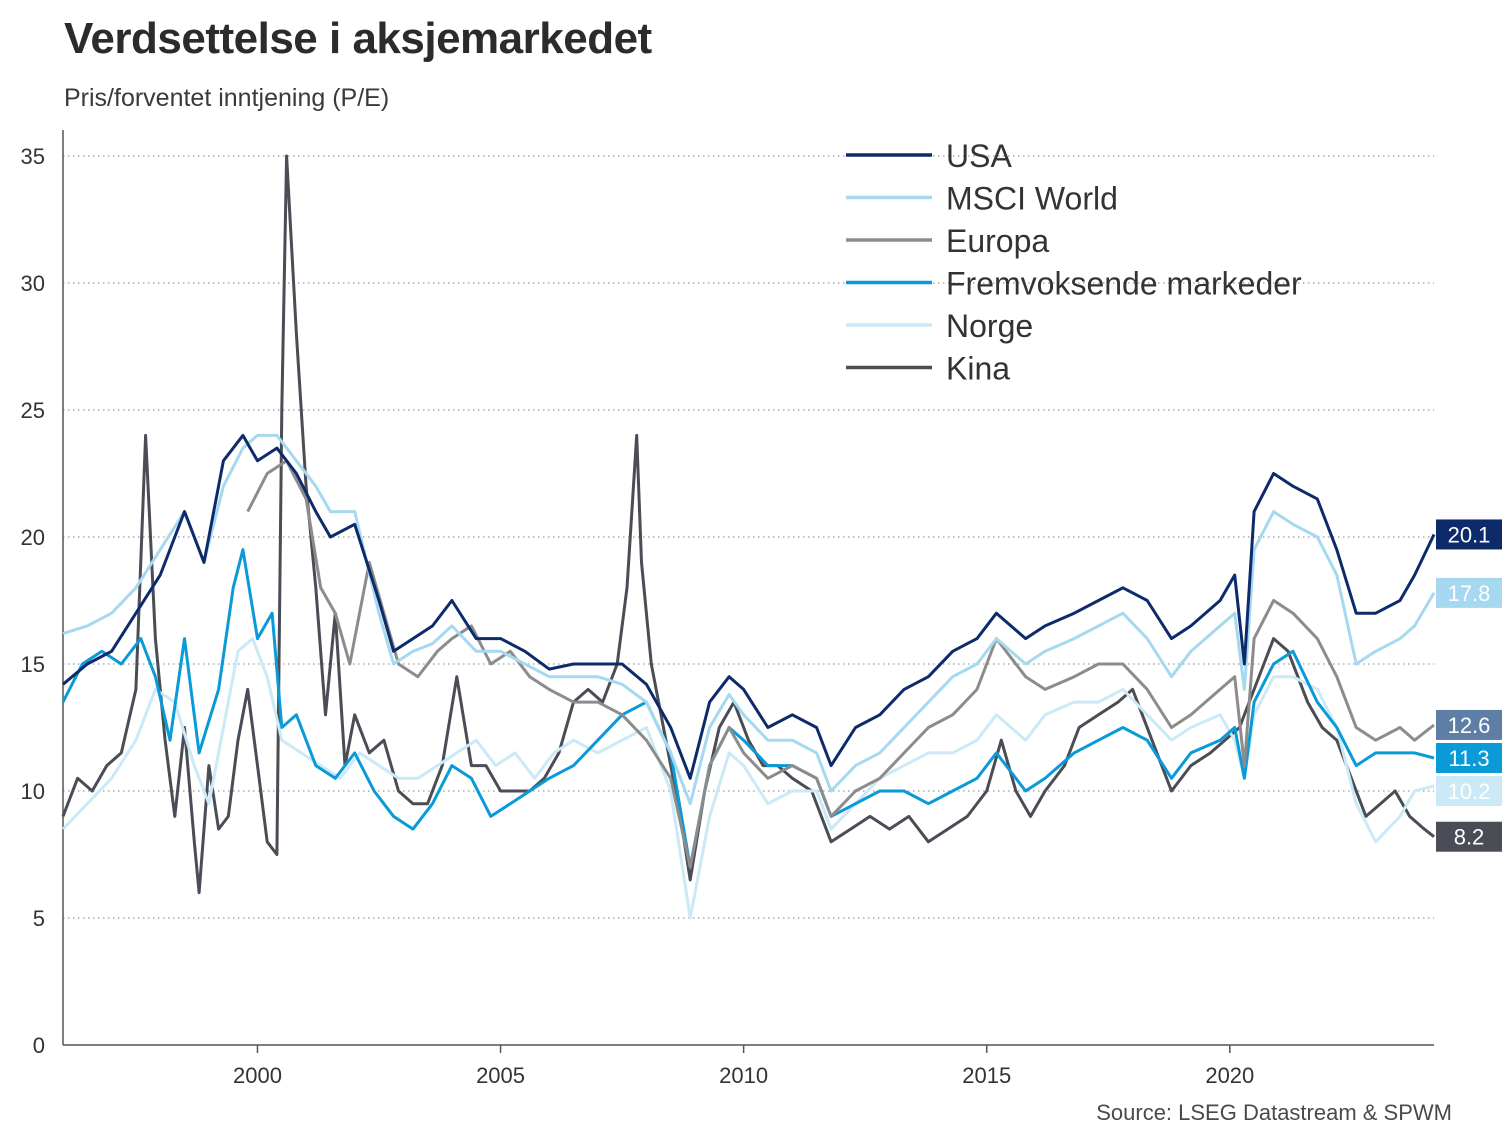  I want to click on end-label-value: 8.2, so click(1469, 837).